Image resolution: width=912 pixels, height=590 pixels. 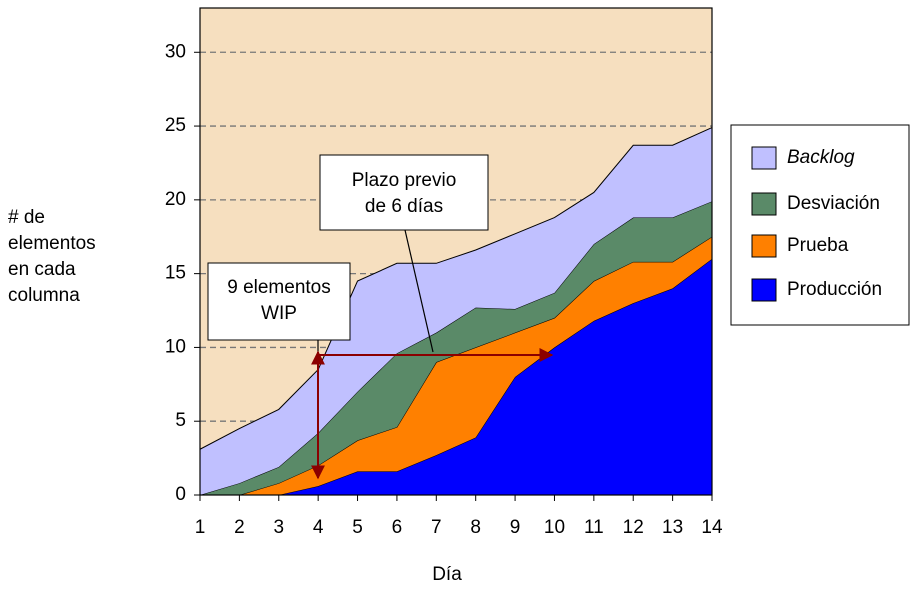 I want to click on annotation: 9 elementos, so click(x=279, y=287).